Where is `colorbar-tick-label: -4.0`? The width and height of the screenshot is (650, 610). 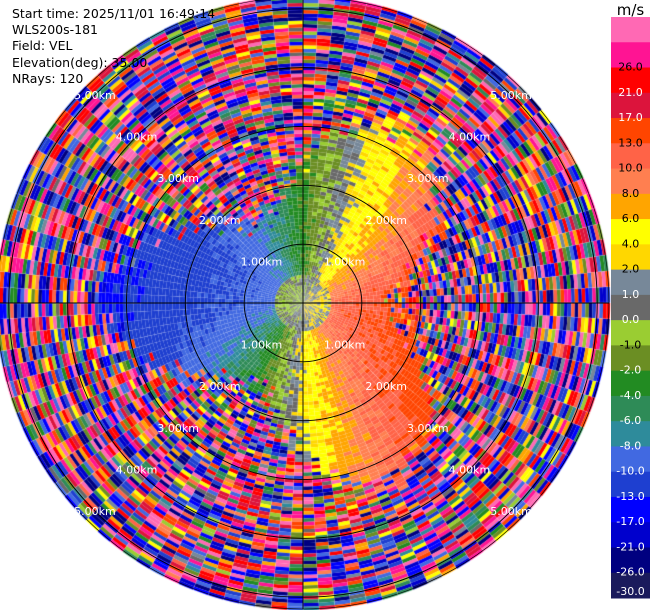 colorbar-tick-label: -4.0 is located at coordinates (630, 395).